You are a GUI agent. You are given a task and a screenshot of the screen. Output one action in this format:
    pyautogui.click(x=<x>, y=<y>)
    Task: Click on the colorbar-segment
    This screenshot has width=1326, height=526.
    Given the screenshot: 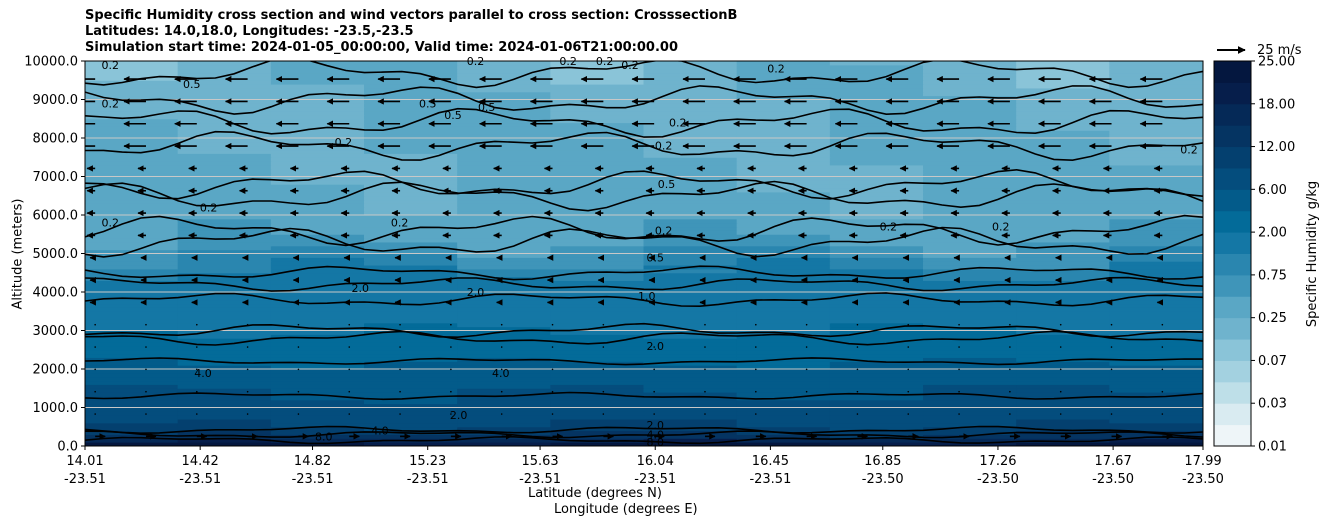 What is the action you would take?
    pyautogui.click(x=1232, y=414)
    